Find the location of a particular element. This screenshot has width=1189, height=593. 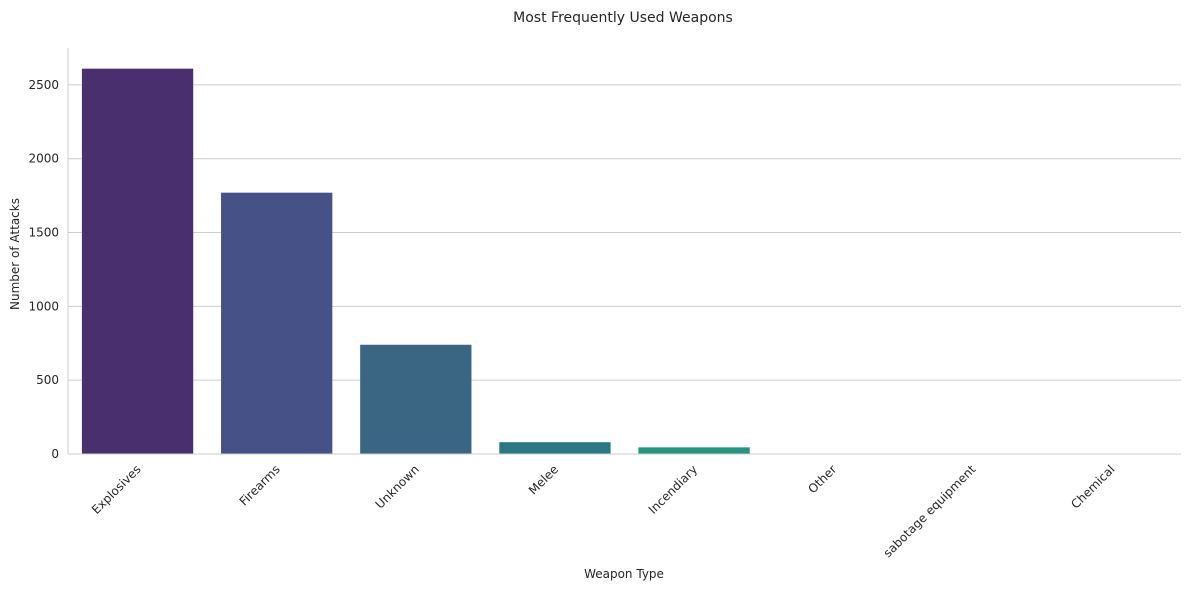

x-tick-label: Other is located at coordinates (822, 479).